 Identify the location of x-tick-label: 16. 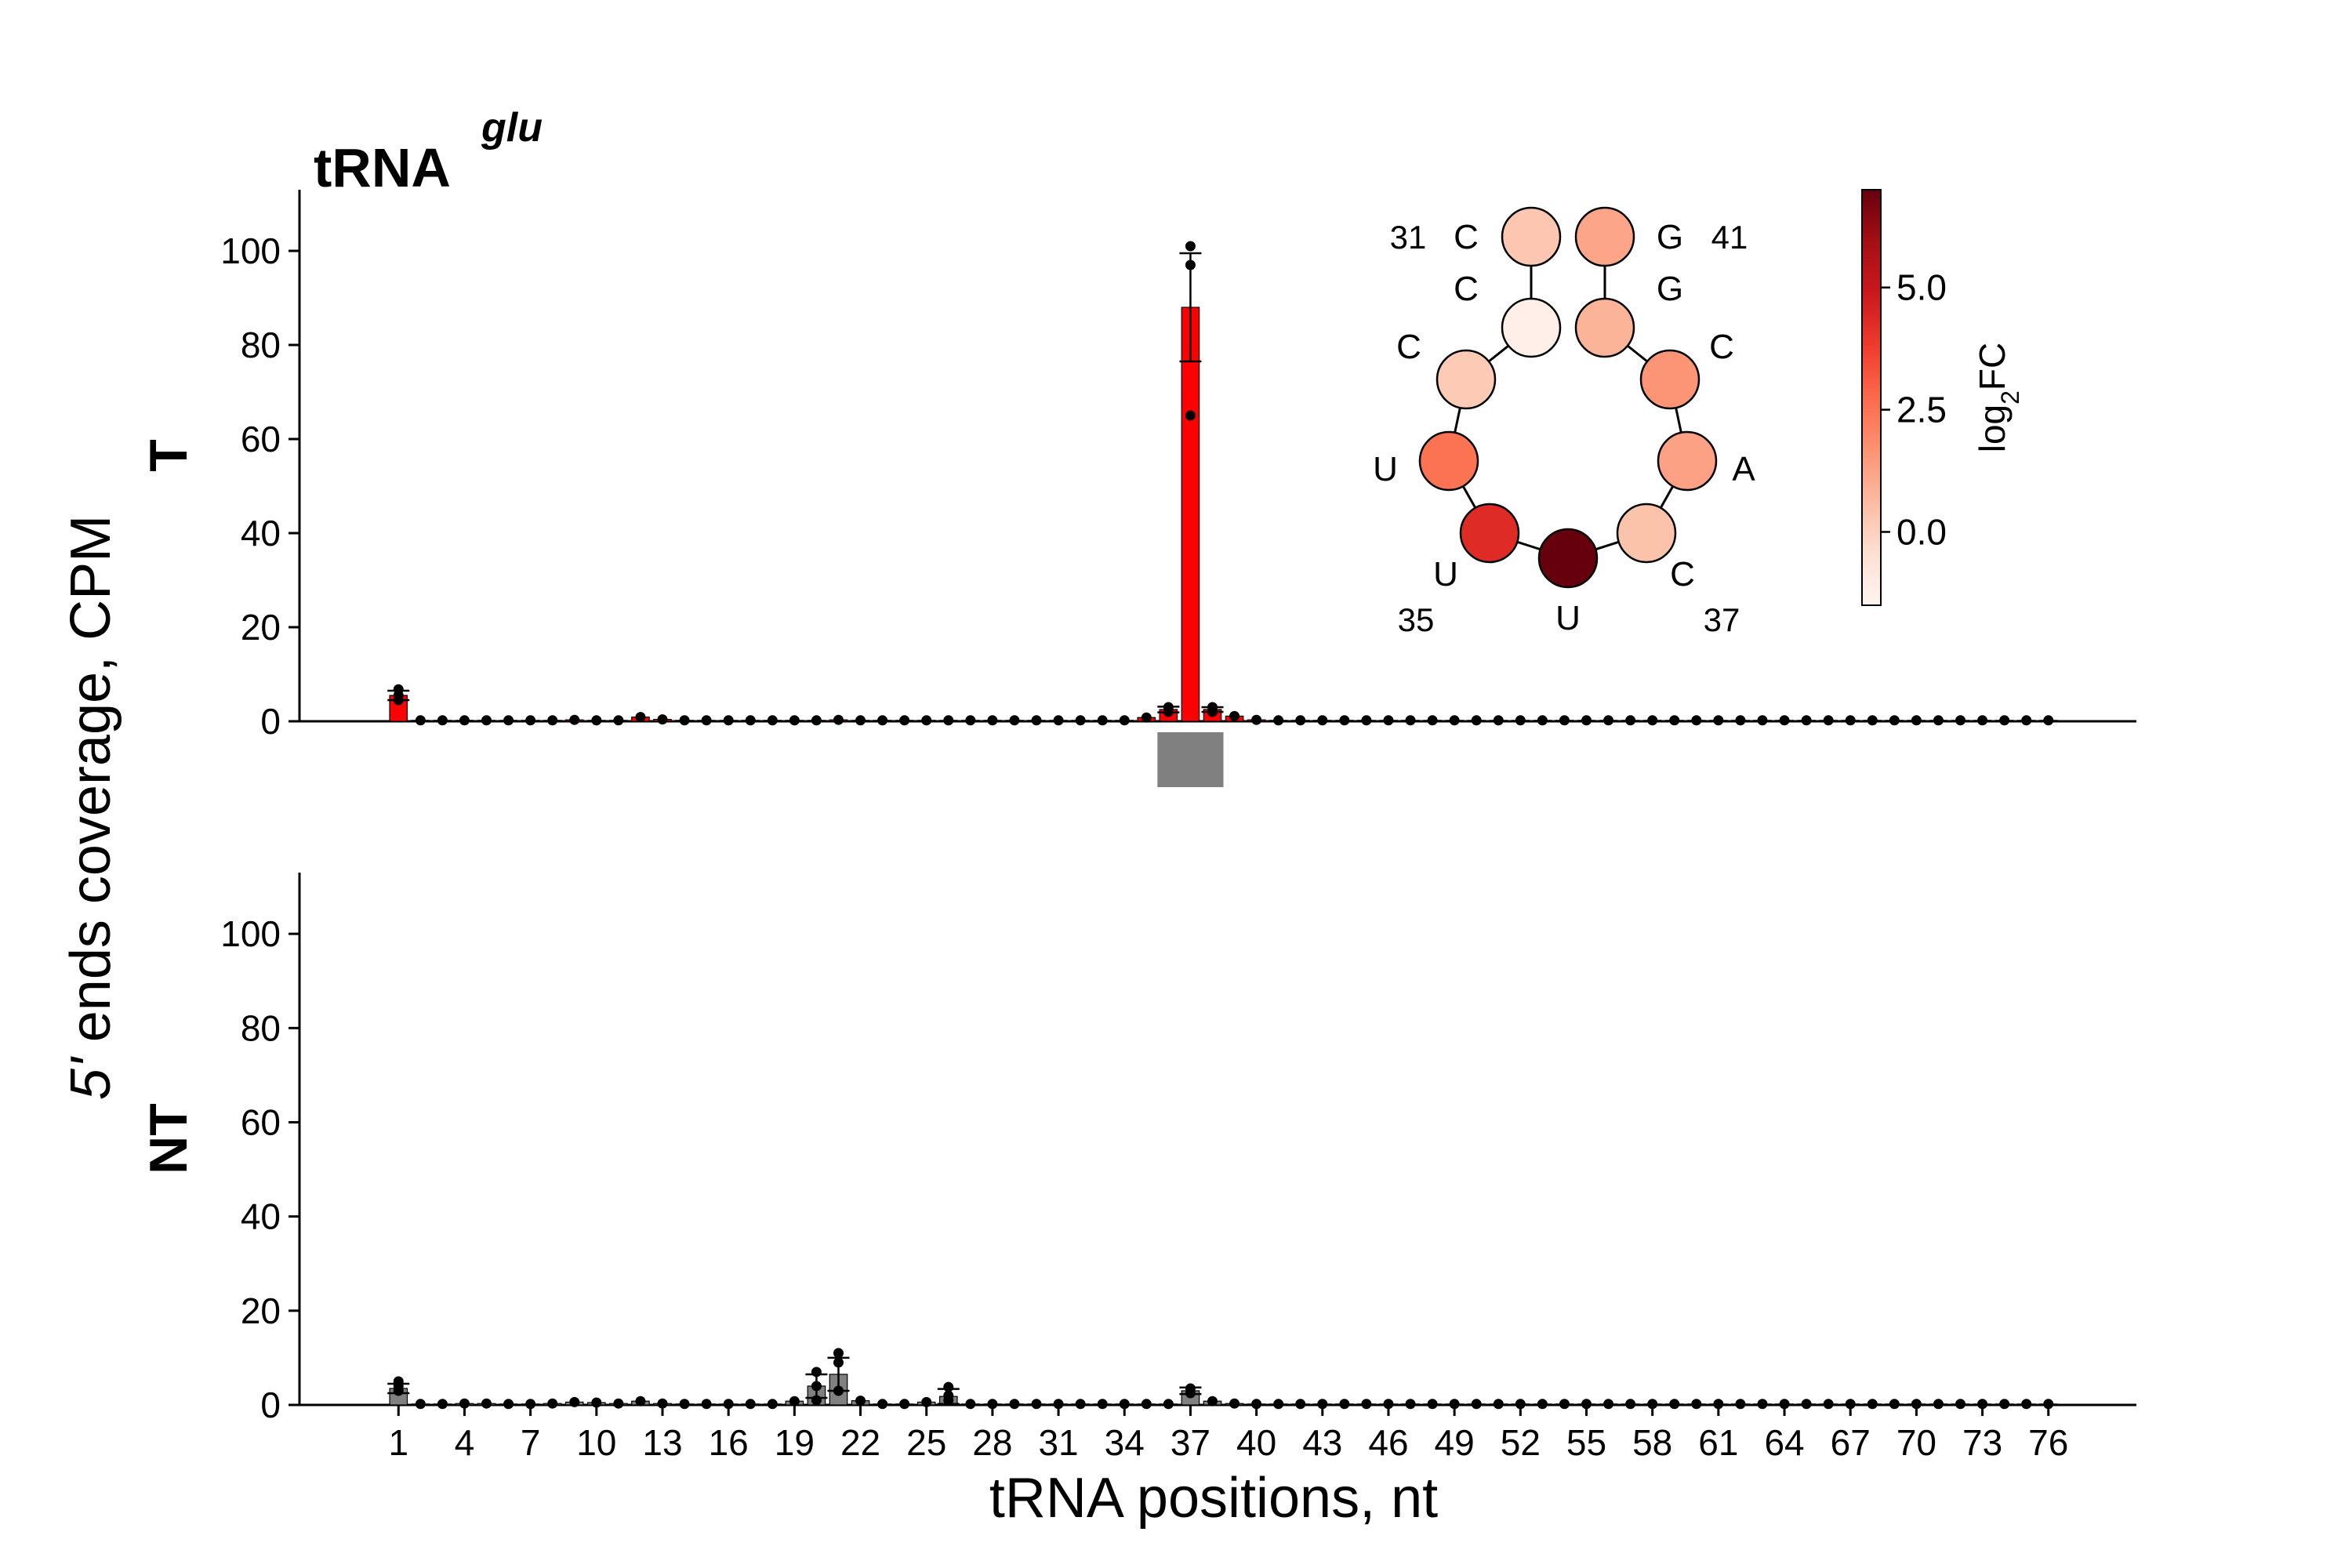
(729, 1443).